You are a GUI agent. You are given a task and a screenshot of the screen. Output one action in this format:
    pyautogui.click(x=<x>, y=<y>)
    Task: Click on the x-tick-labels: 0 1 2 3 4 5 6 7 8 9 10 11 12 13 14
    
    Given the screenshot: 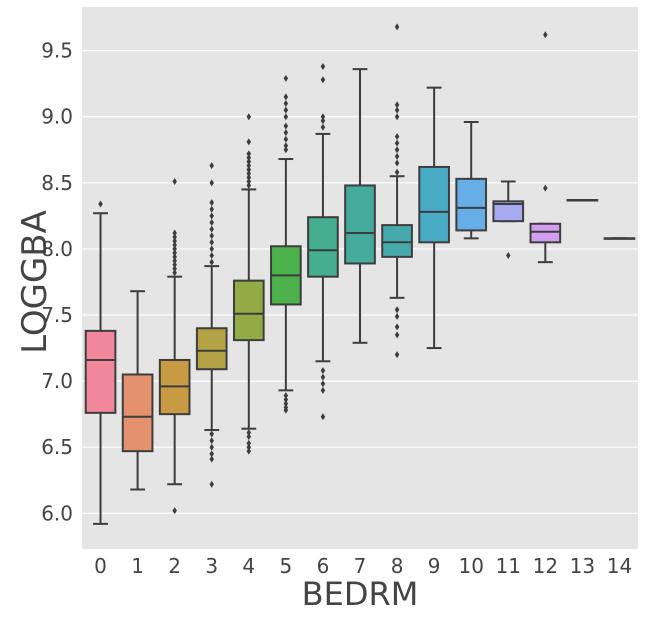 What is the action you would take?
    pyautogui.click(x=363, y=566)
    